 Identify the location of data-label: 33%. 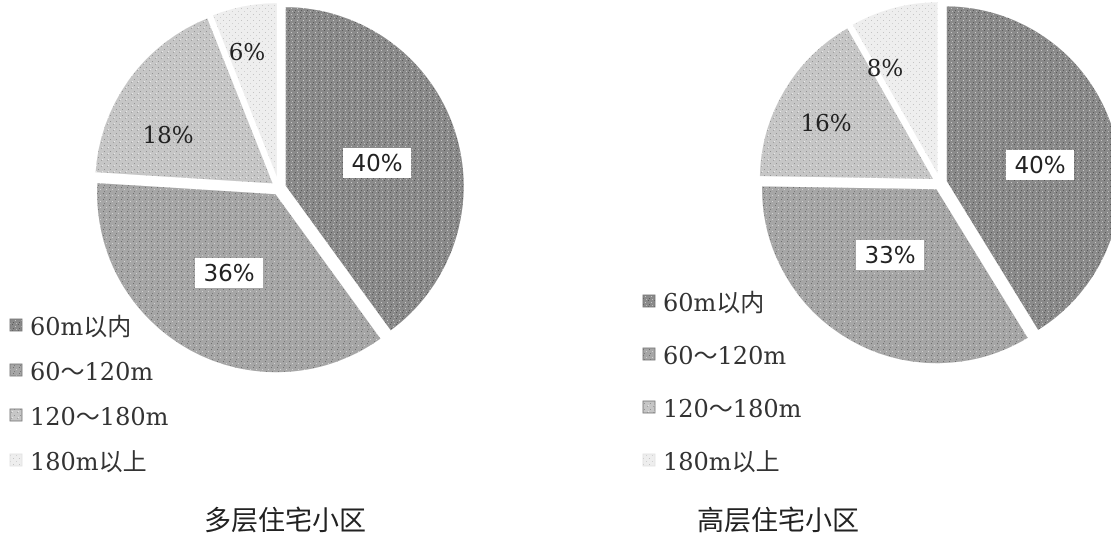
(889, 256).